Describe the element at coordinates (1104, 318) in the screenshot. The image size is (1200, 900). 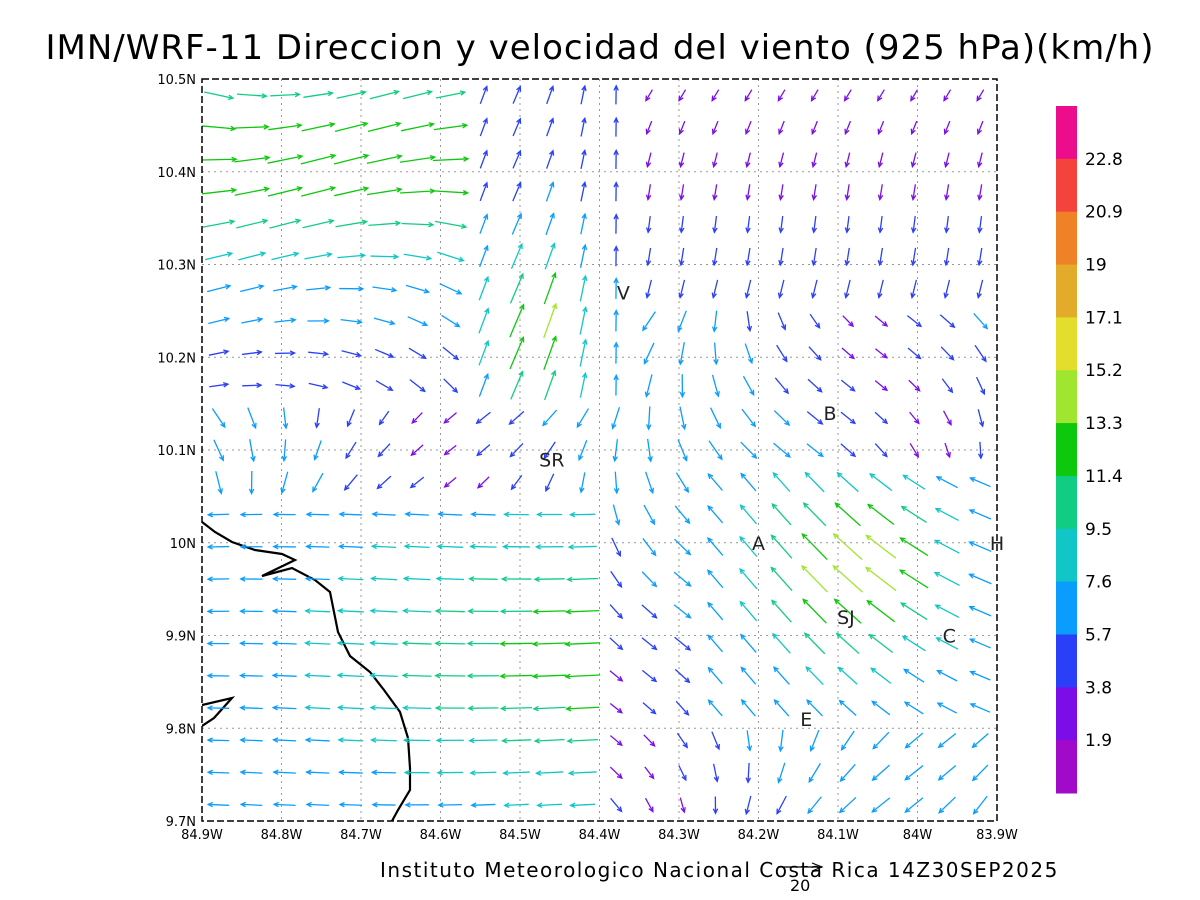
I see `colorbar-label: 17.1` at that location.